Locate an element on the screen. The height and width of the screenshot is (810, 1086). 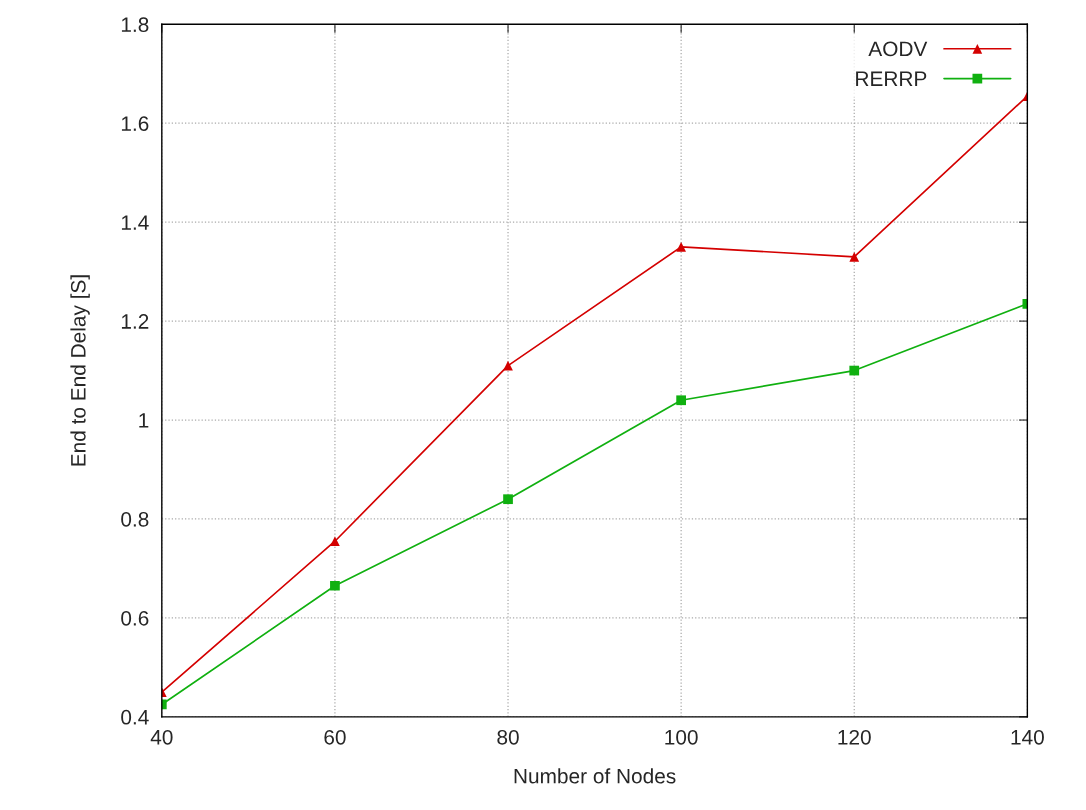
x-tick-label: 80 is located at coordinates (508, 737).